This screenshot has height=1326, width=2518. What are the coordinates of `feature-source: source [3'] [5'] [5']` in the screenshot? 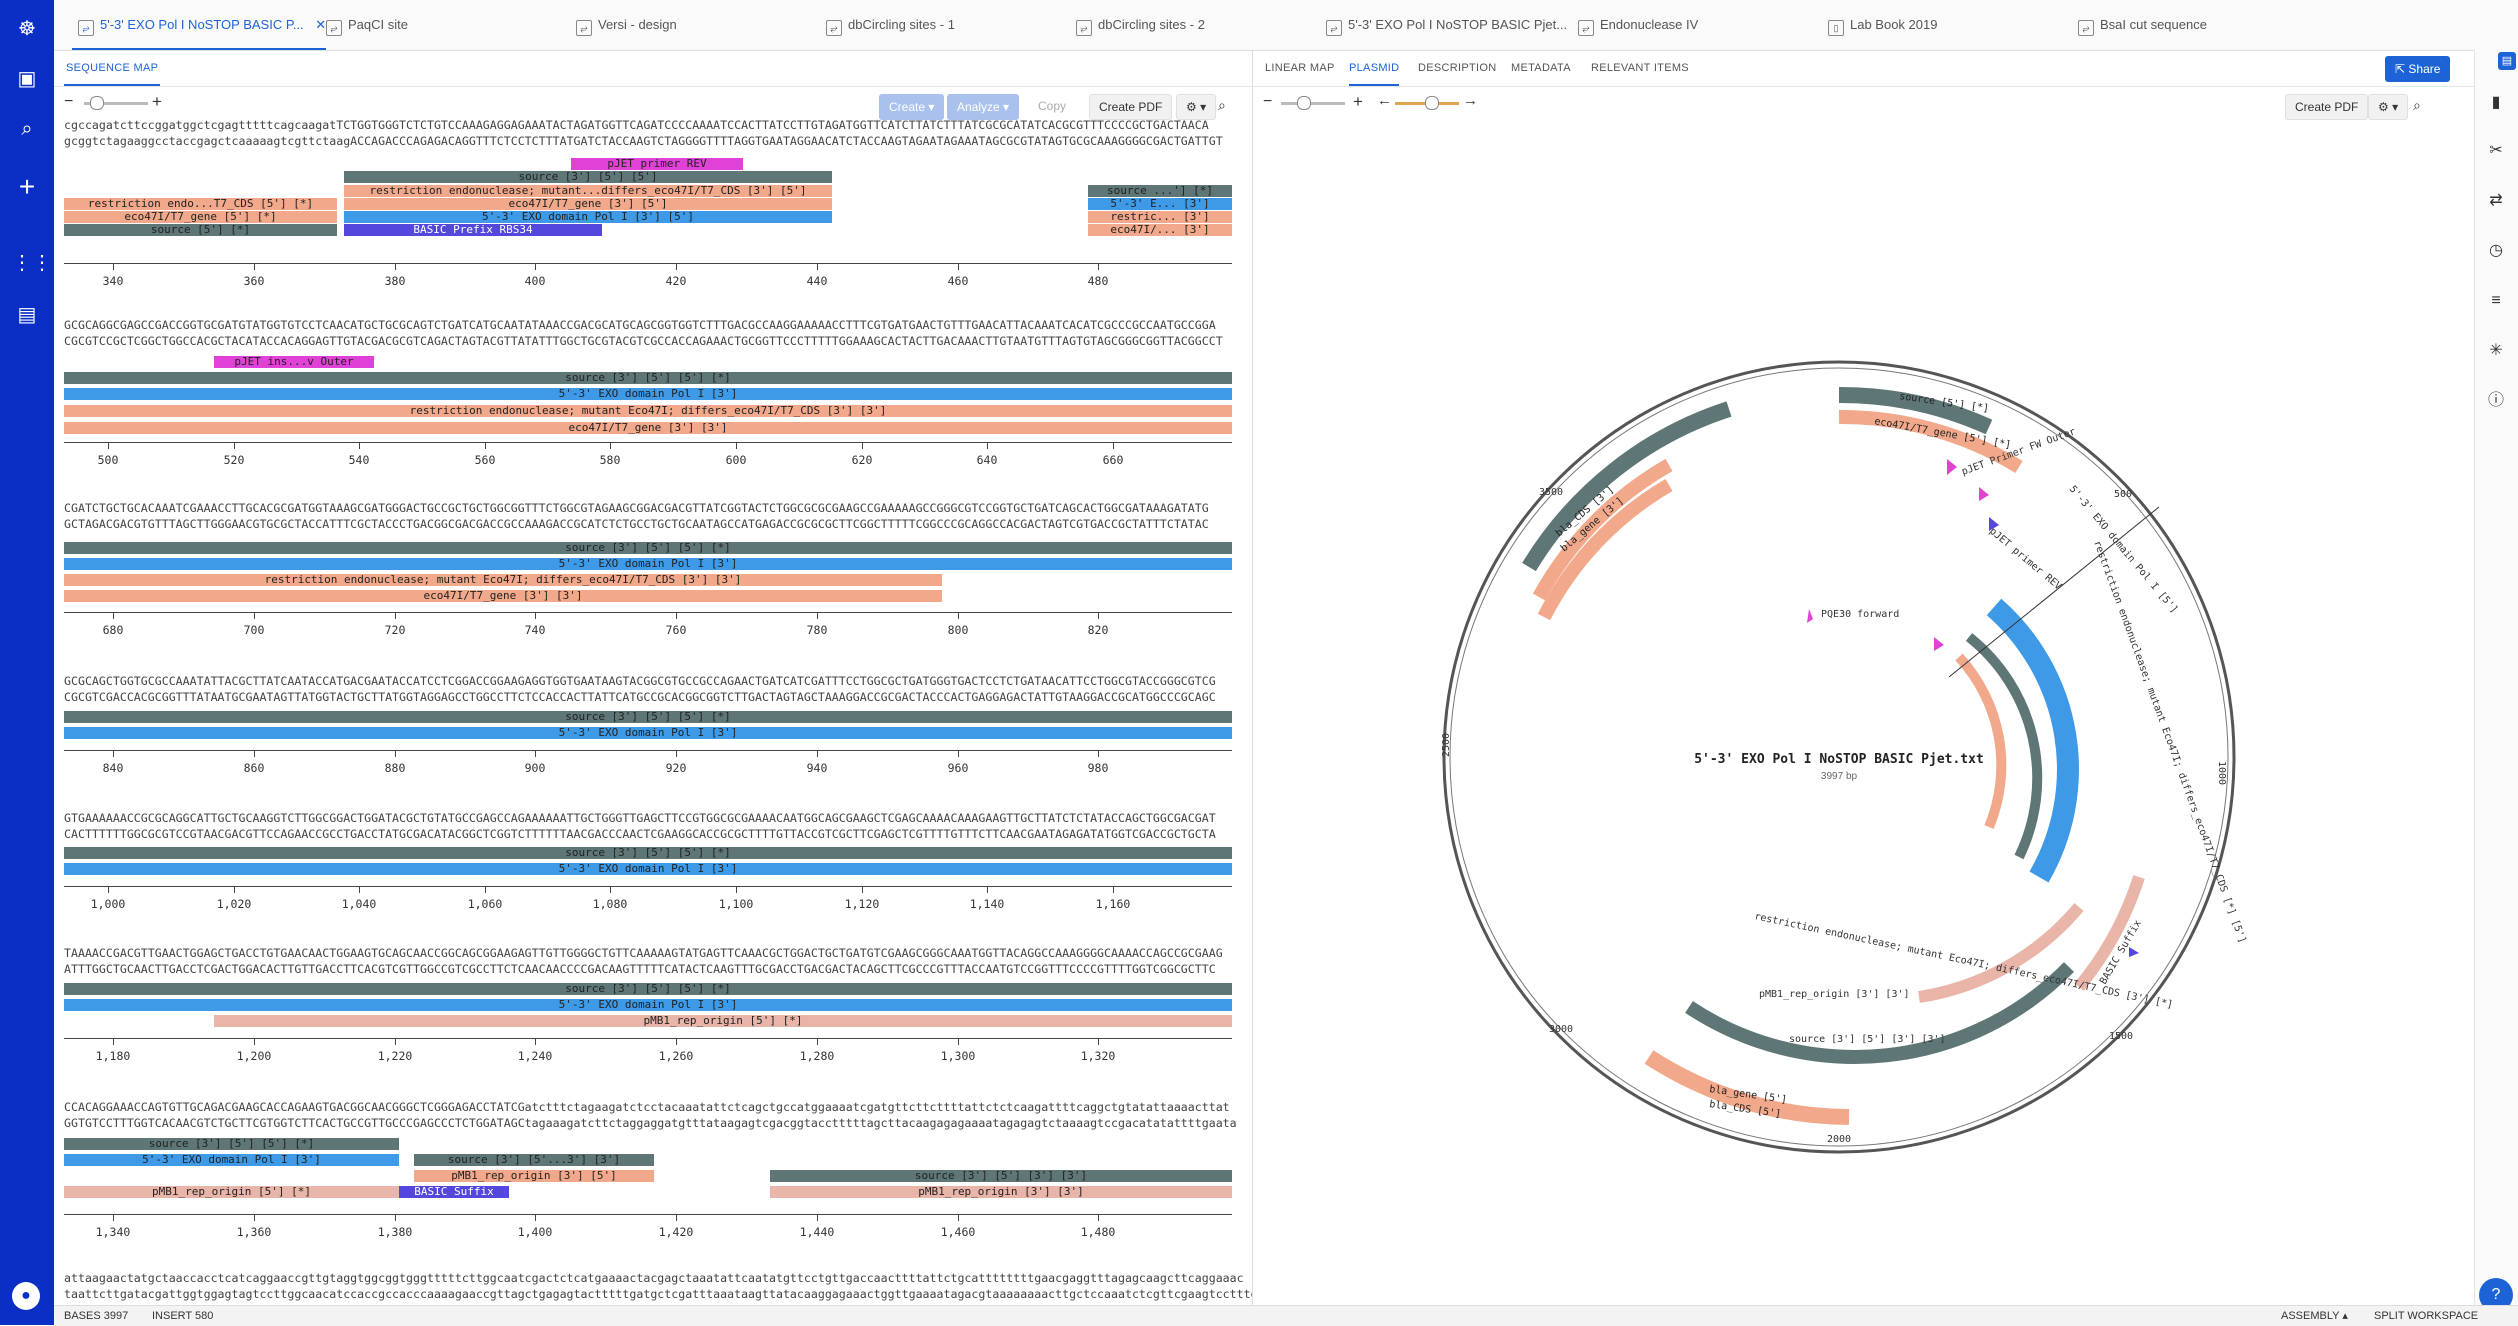 It's located at (588, 177).